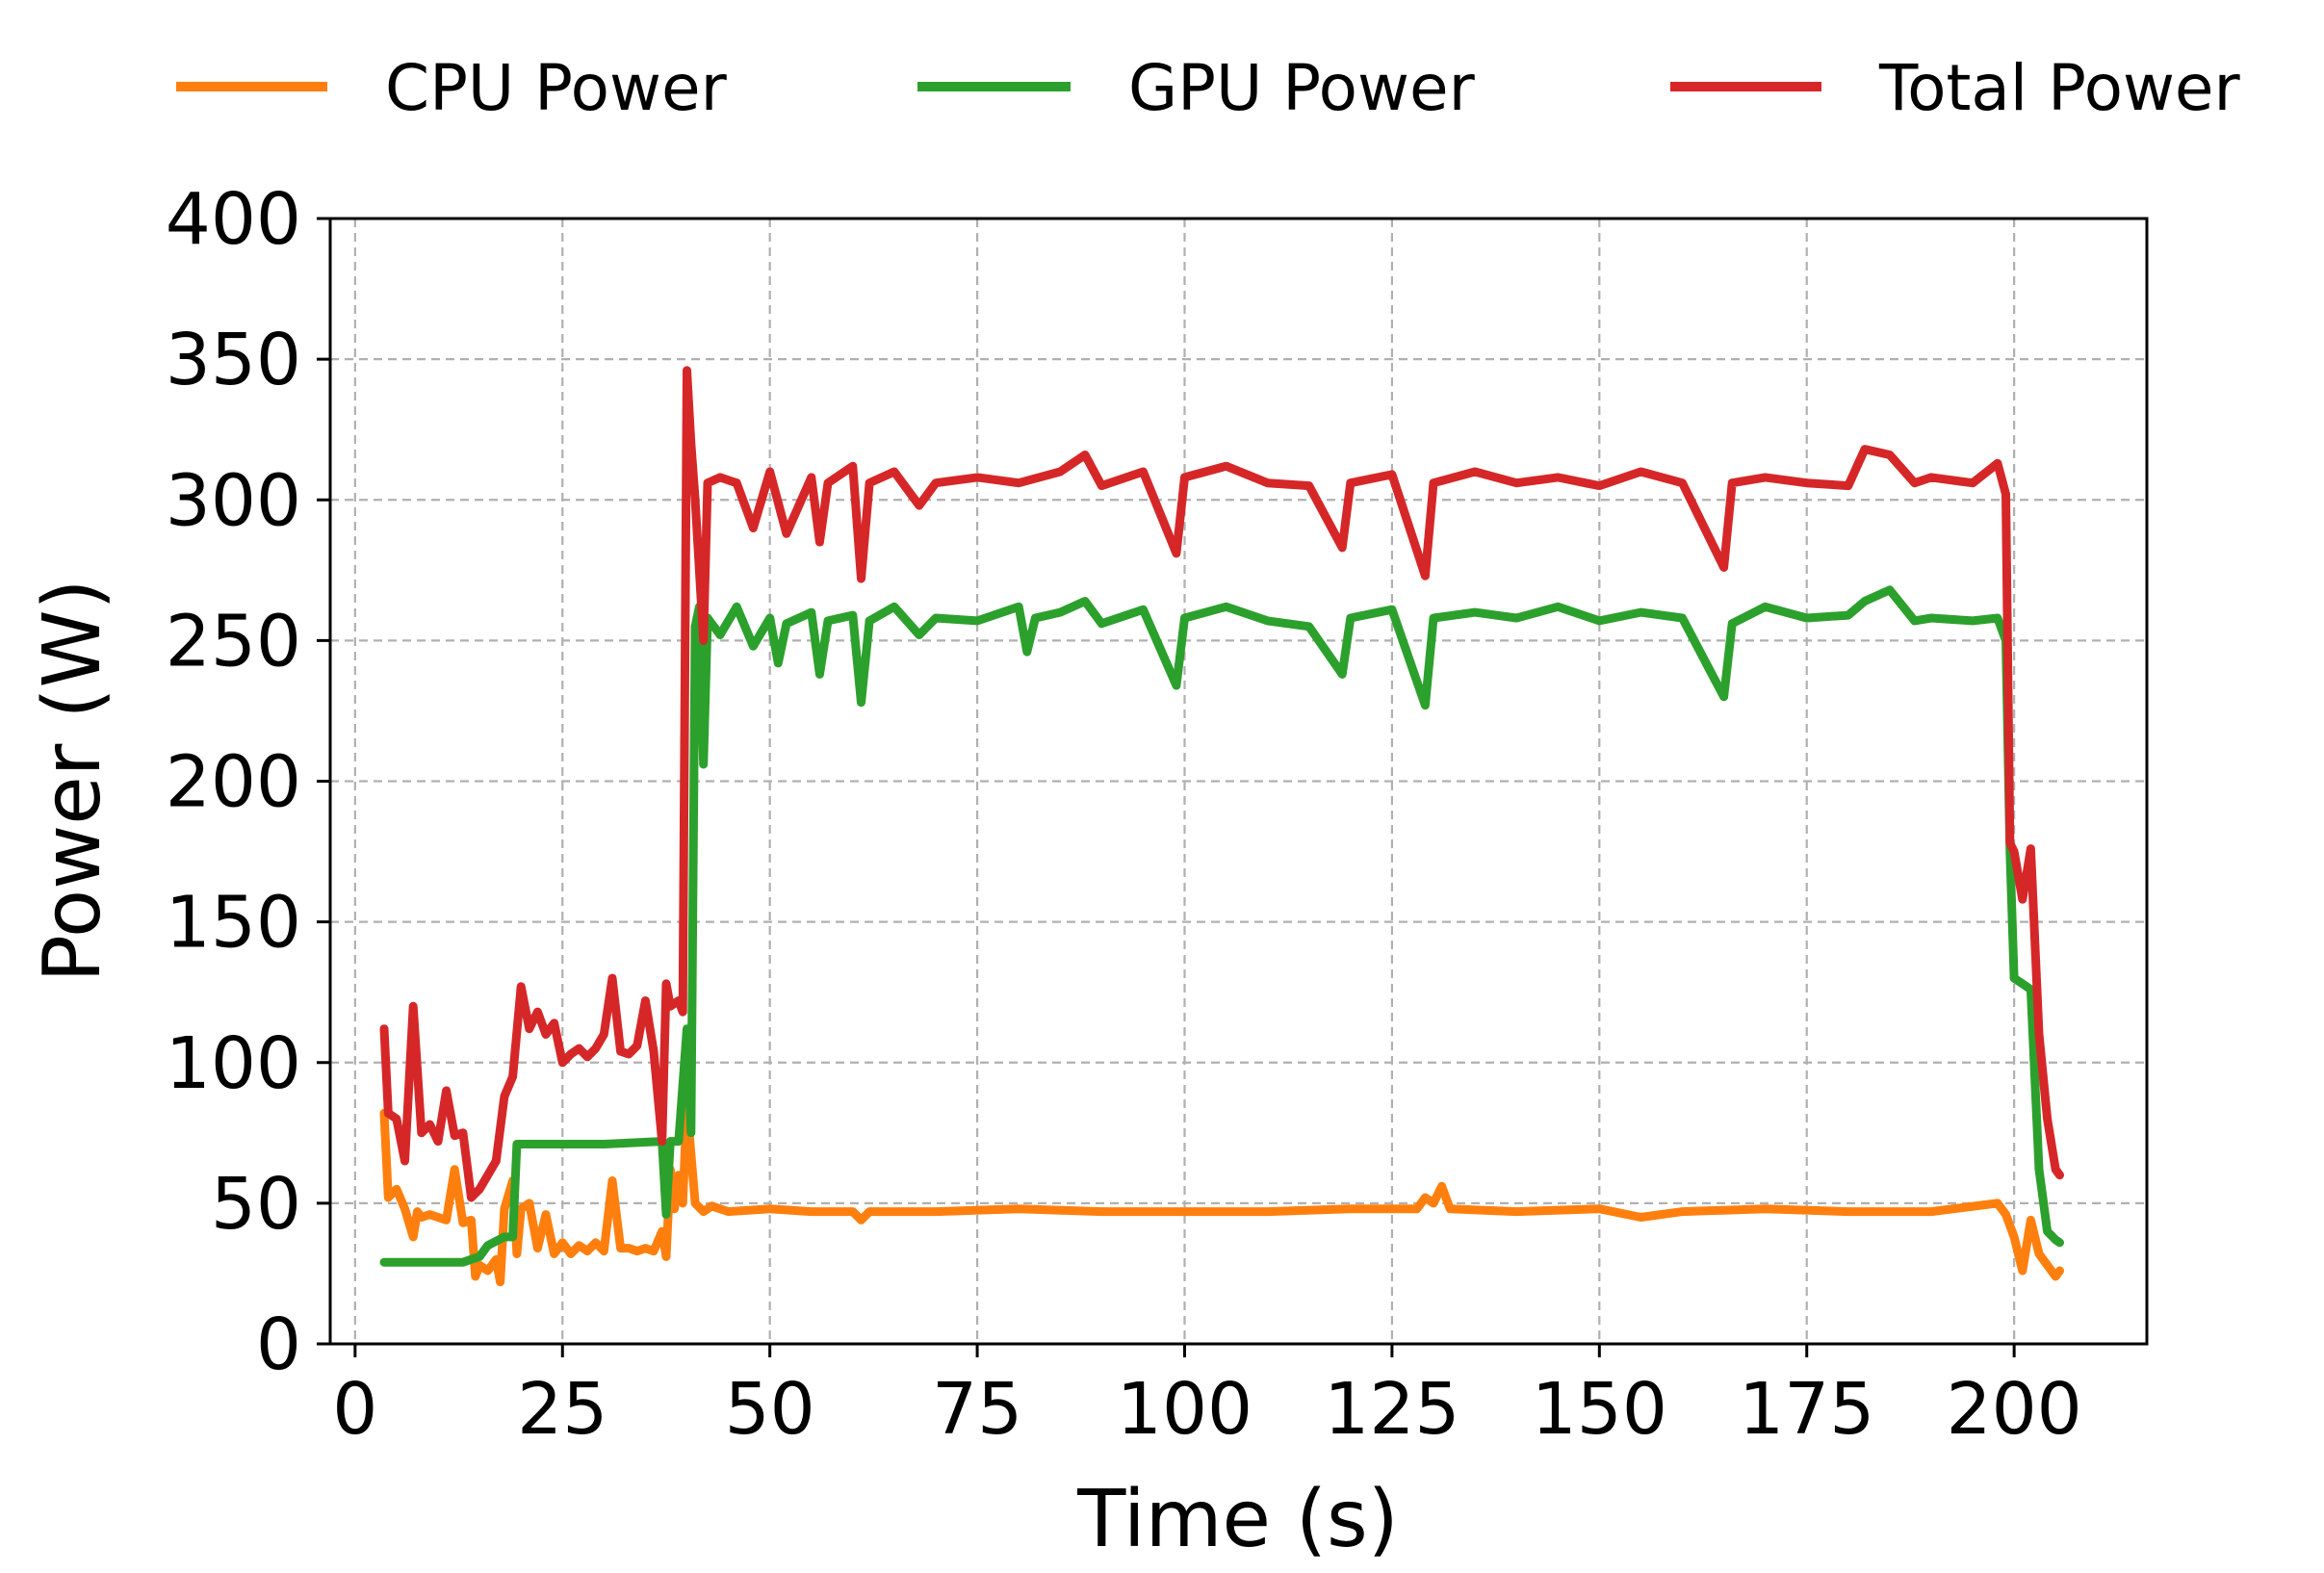  Describe the element at coordinates (770, 1410) in the screenshot. I see `x-tick-label: 50` at that location.